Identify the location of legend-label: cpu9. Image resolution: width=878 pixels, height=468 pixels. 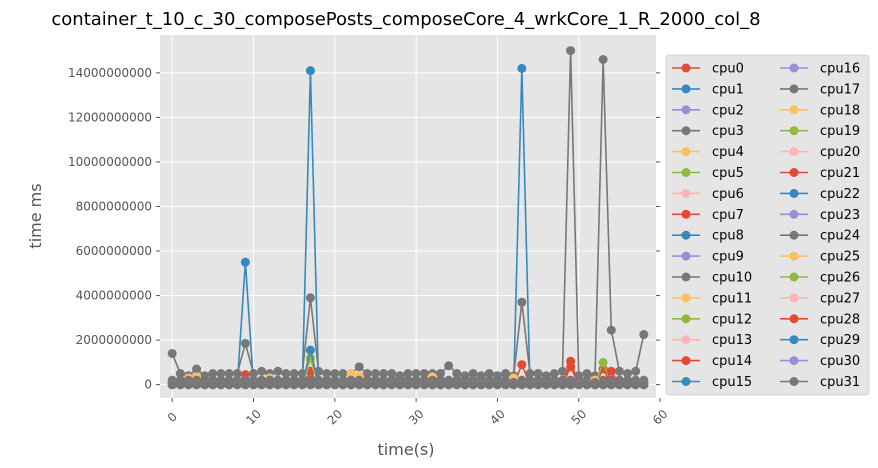
(728, 257).